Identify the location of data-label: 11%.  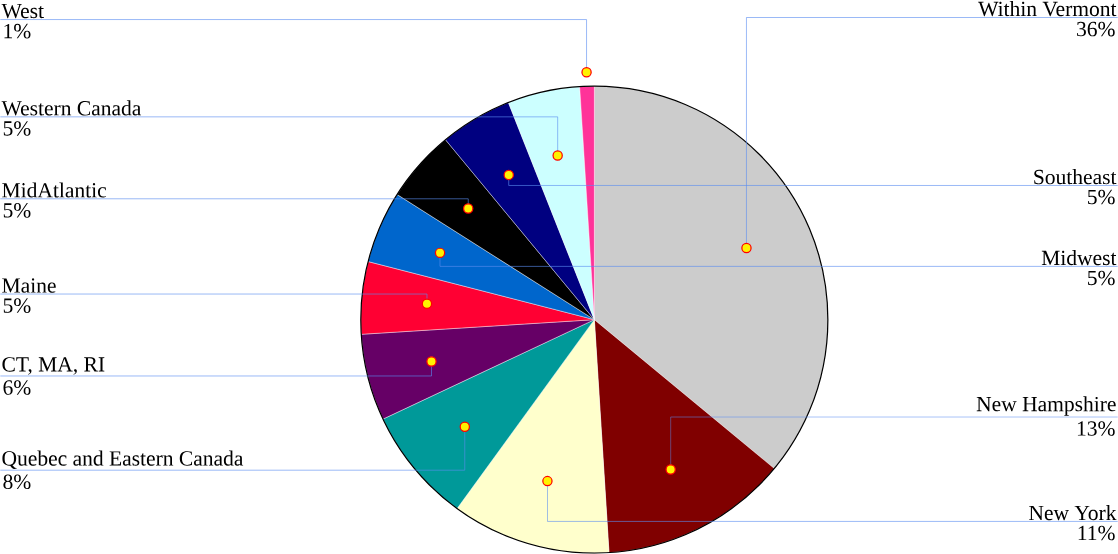
(1096, 533).